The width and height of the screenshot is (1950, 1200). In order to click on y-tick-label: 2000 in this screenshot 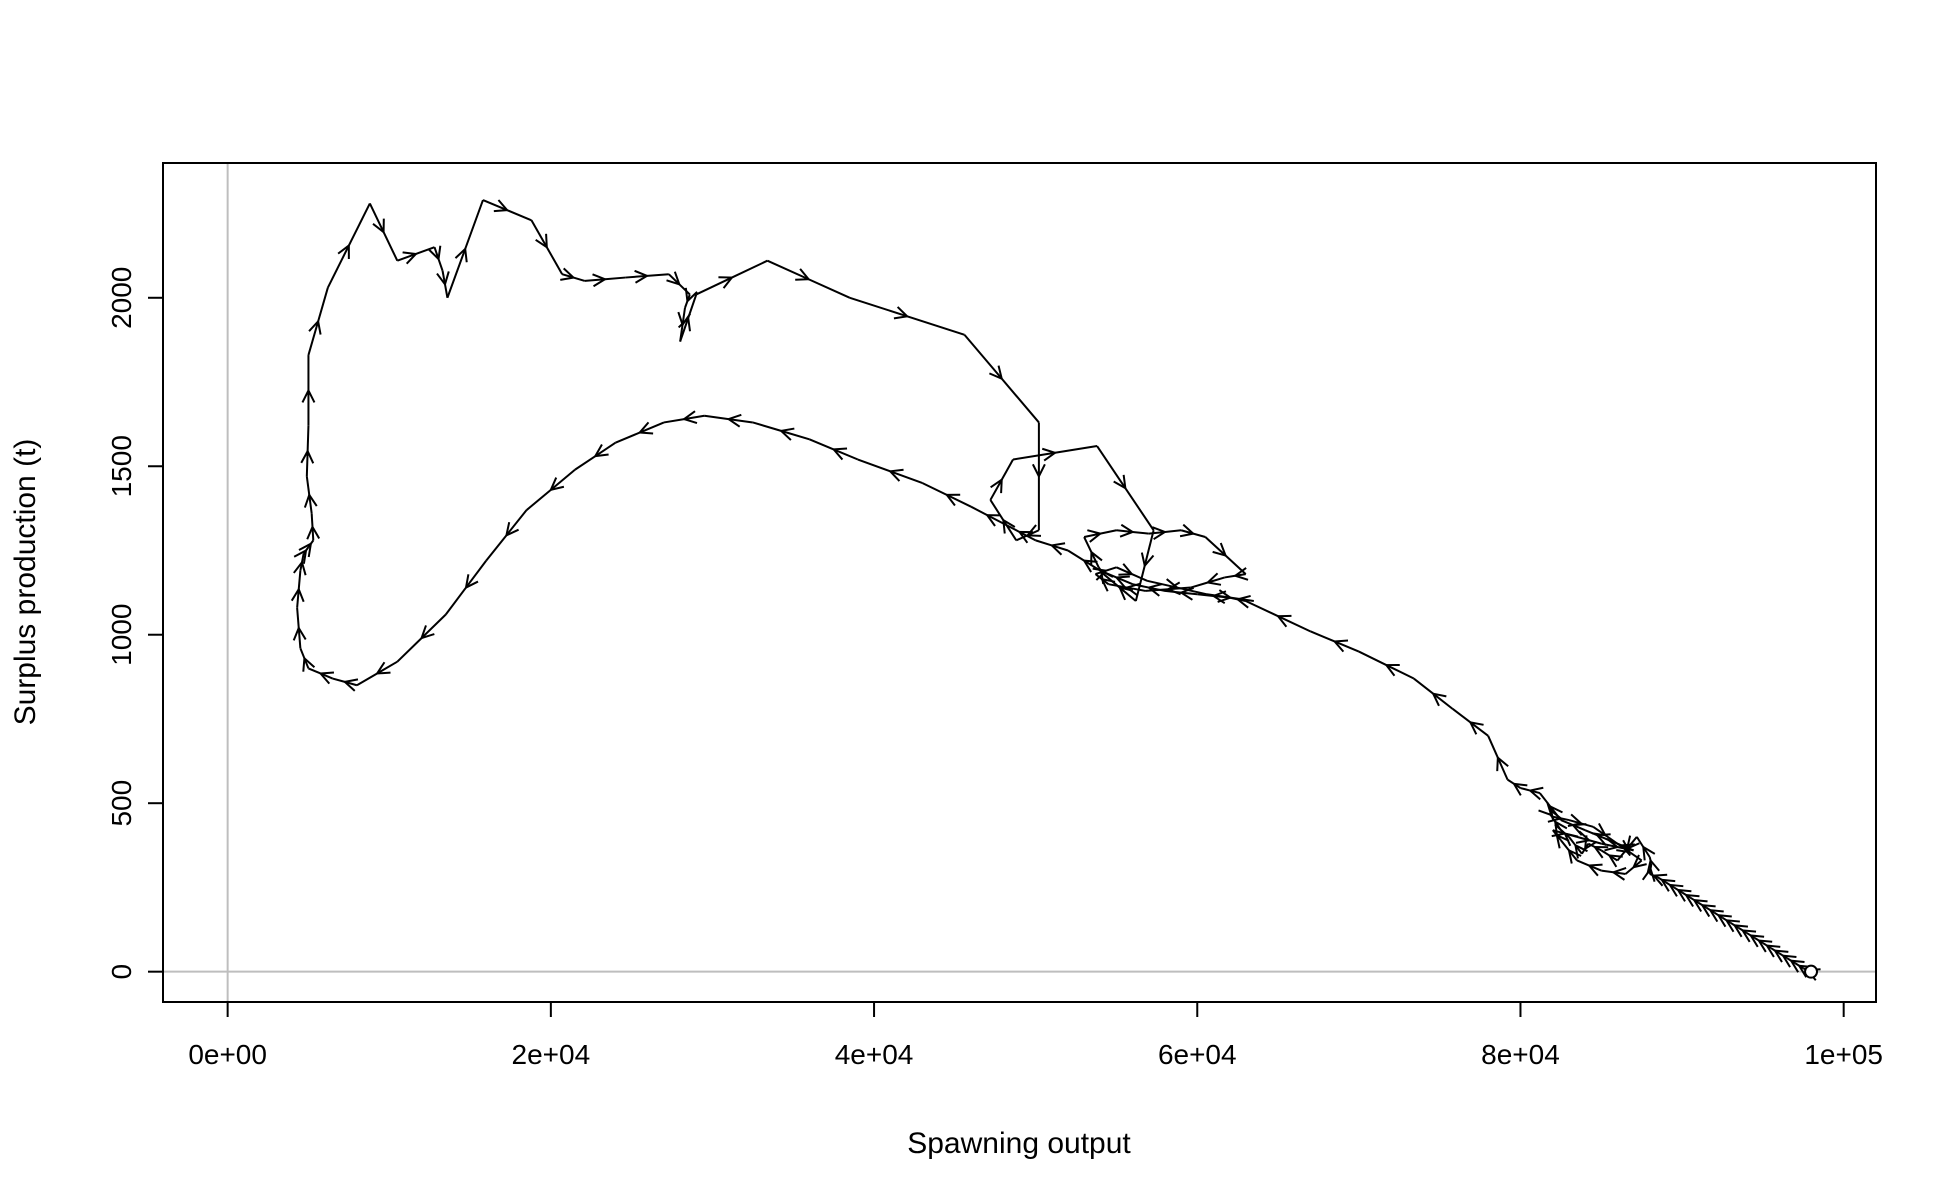, I will do `click(121, 298)`.